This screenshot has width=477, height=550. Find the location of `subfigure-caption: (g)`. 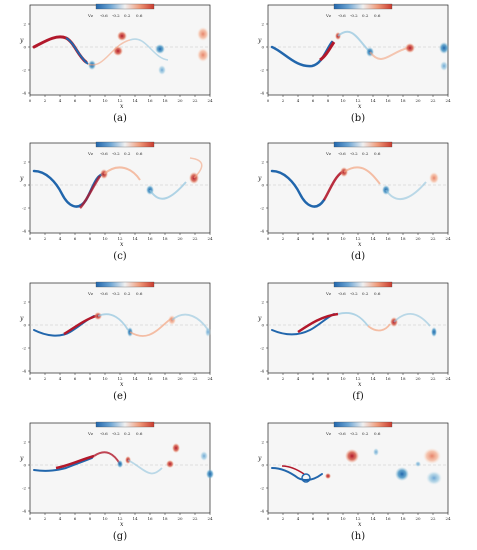

subfigure-caption: (g) is located at coordinates (120, 536).